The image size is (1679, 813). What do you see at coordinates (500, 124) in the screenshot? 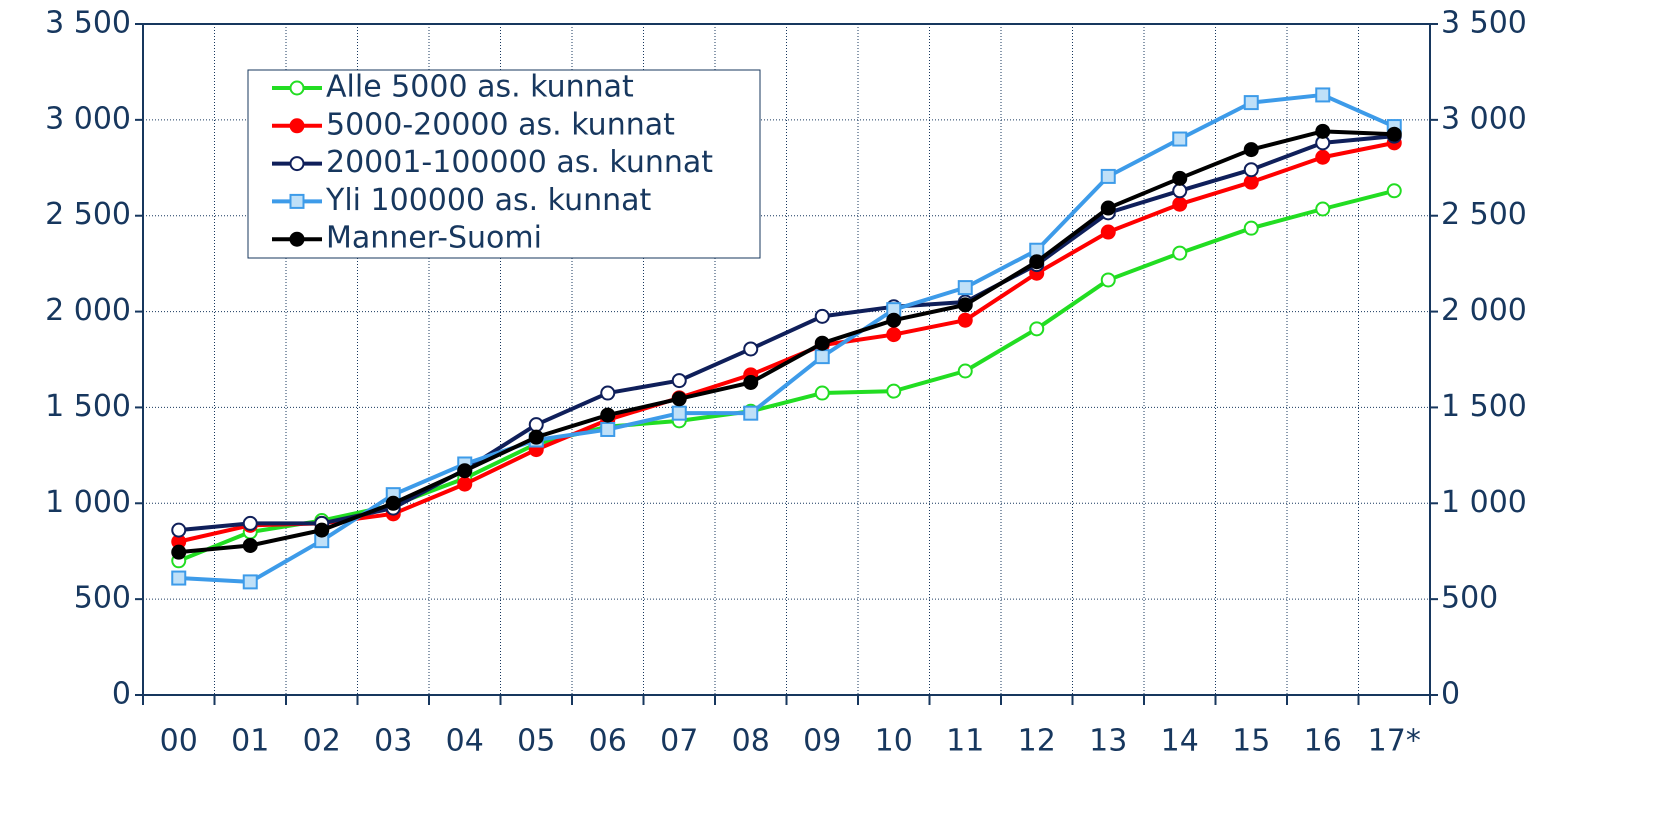
I see `legend-label: 5000-20000 as. kunnat` at bounding box center [500, 124].